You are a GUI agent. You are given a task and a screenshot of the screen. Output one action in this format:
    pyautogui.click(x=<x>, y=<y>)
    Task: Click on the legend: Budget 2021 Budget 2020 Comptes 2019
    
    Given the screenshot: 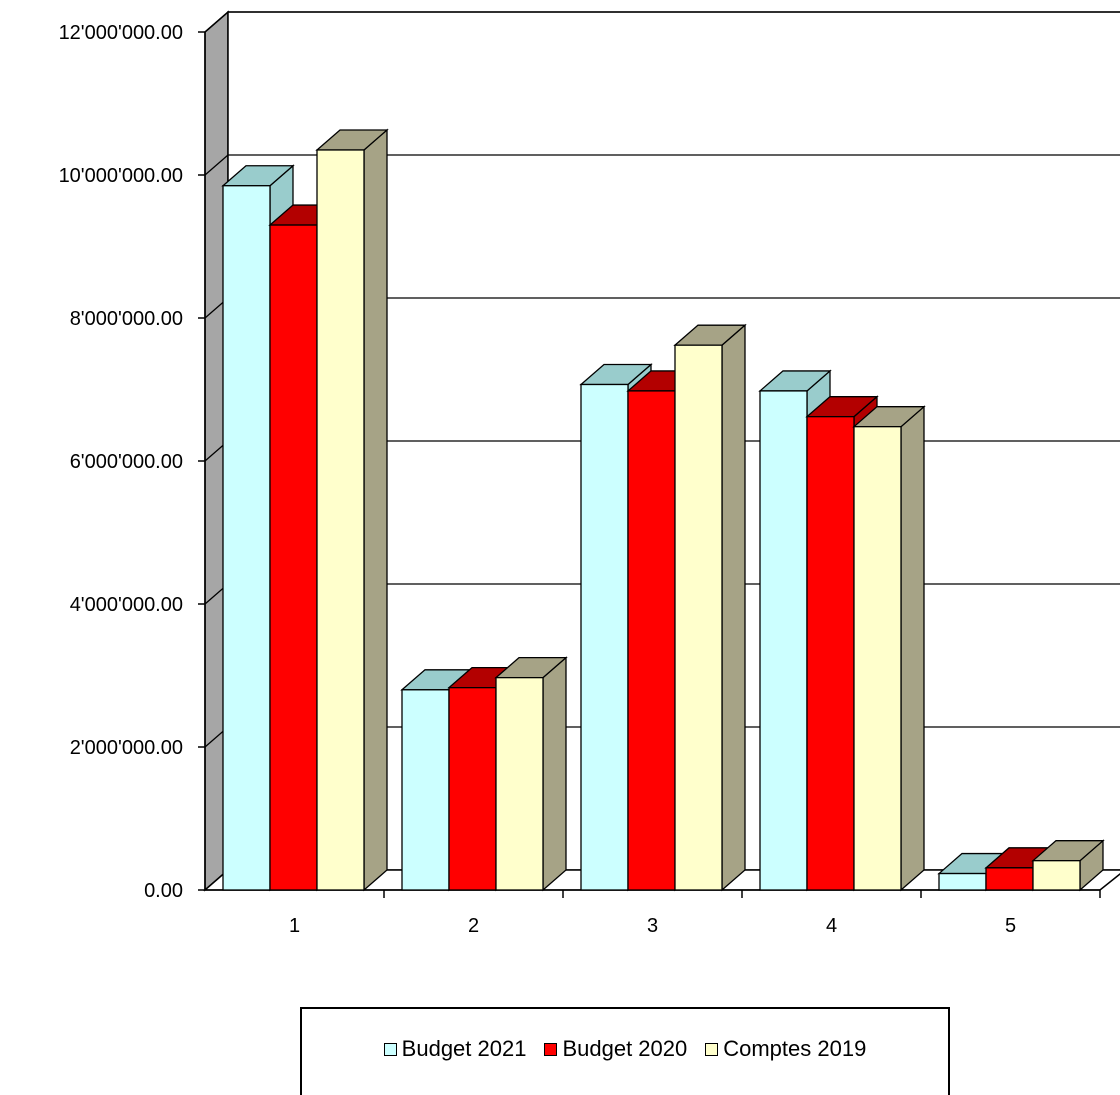 What is the action you would take?
    pyautogui.click(x=625, y=1051)
    